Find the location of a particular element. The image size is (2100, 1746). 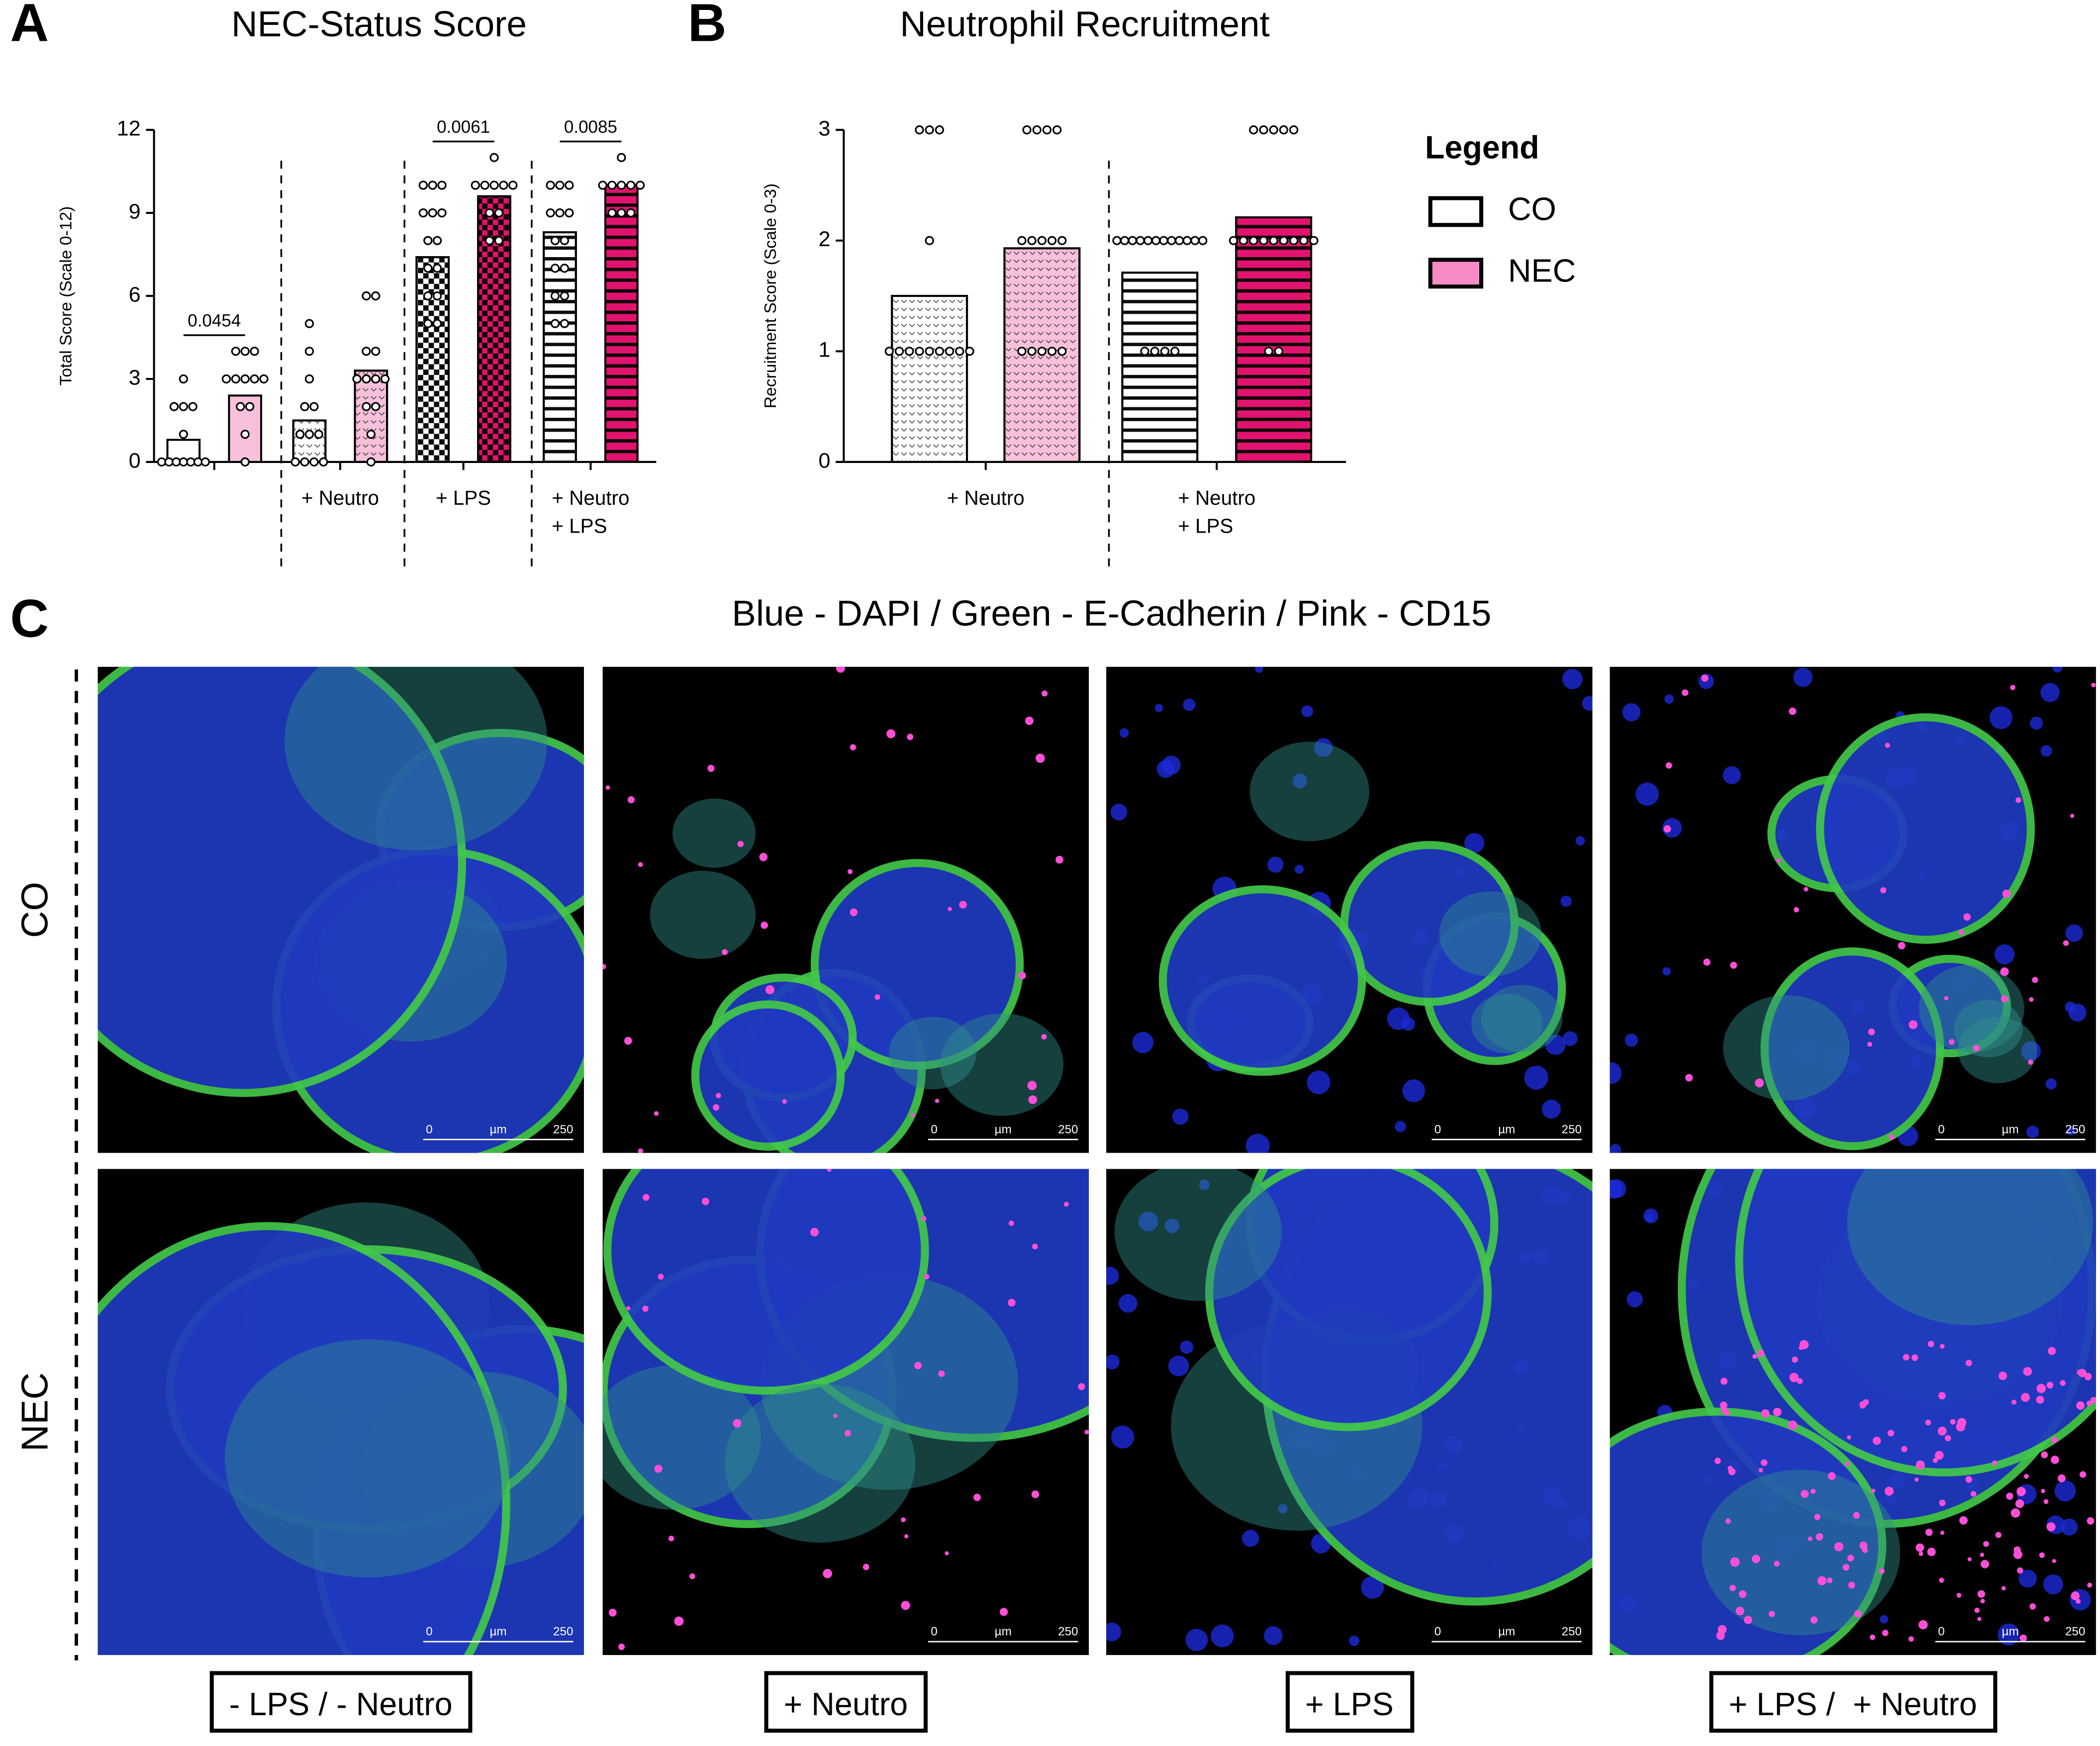

panel-letter: B is located at coordinates (707, 26).